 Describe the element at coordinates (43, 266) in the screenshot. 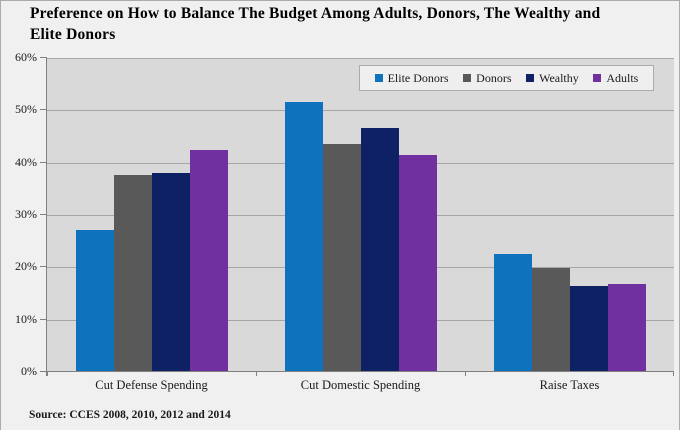

I see `y-tick-20%` at that location.